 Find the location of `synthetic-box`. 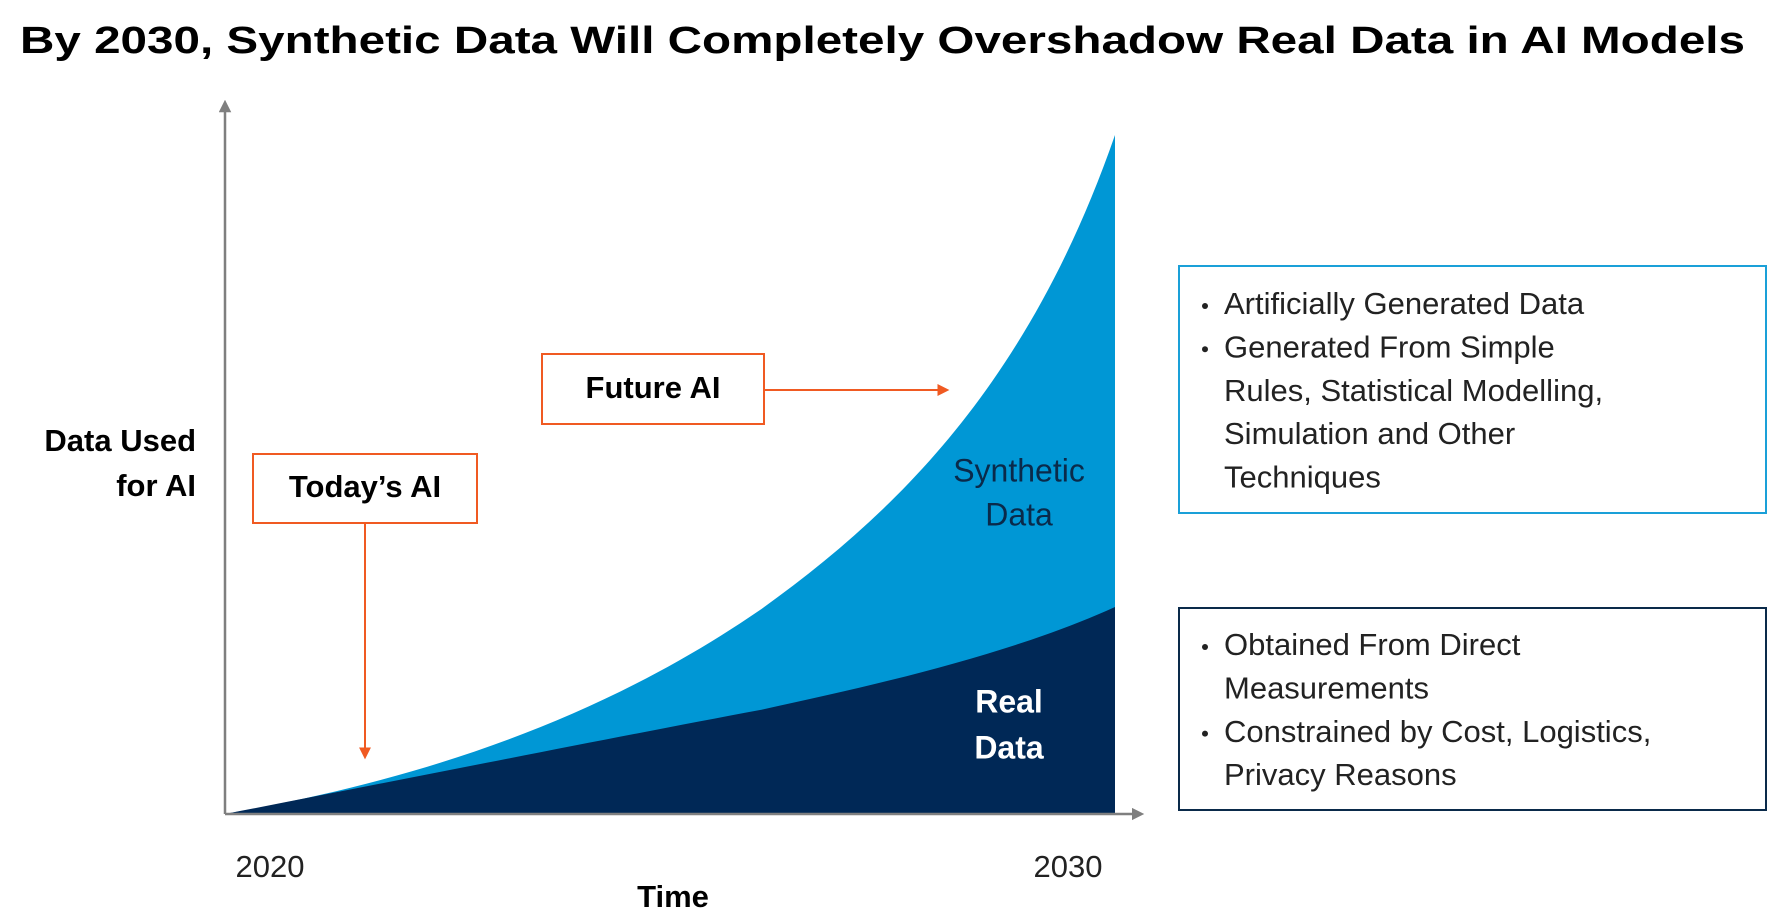

synthetic-box is located at coordinates (1472, 389).